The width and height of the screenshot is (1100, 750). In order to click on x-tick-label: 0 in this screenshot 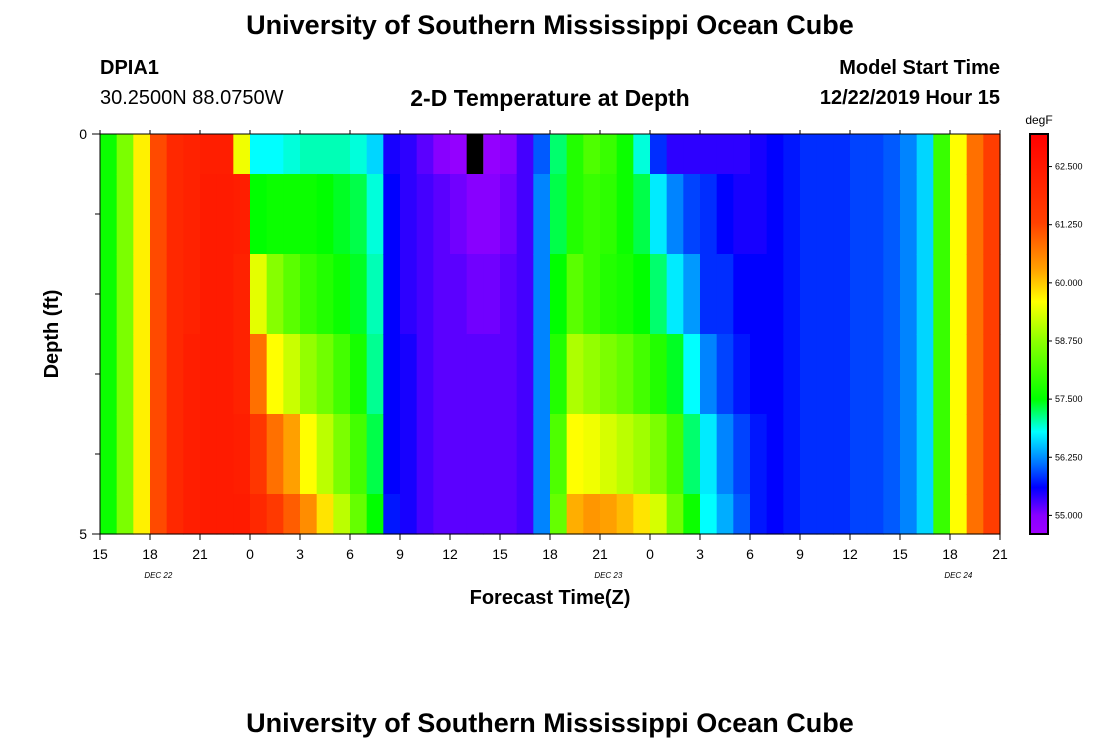, I will do `click(650, 554)`.